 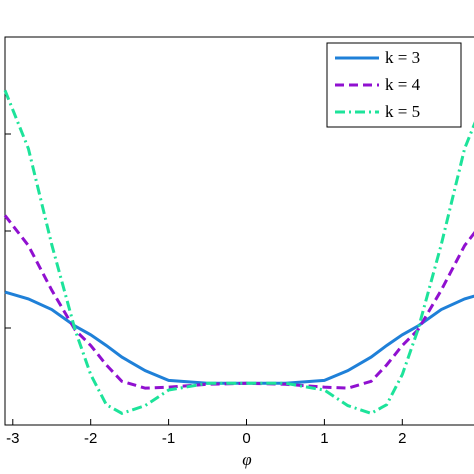 What do you see at coordinates (246, 438) in the screenshot?
I see `x-tick-label: 0` at bounding box center [246, 438].